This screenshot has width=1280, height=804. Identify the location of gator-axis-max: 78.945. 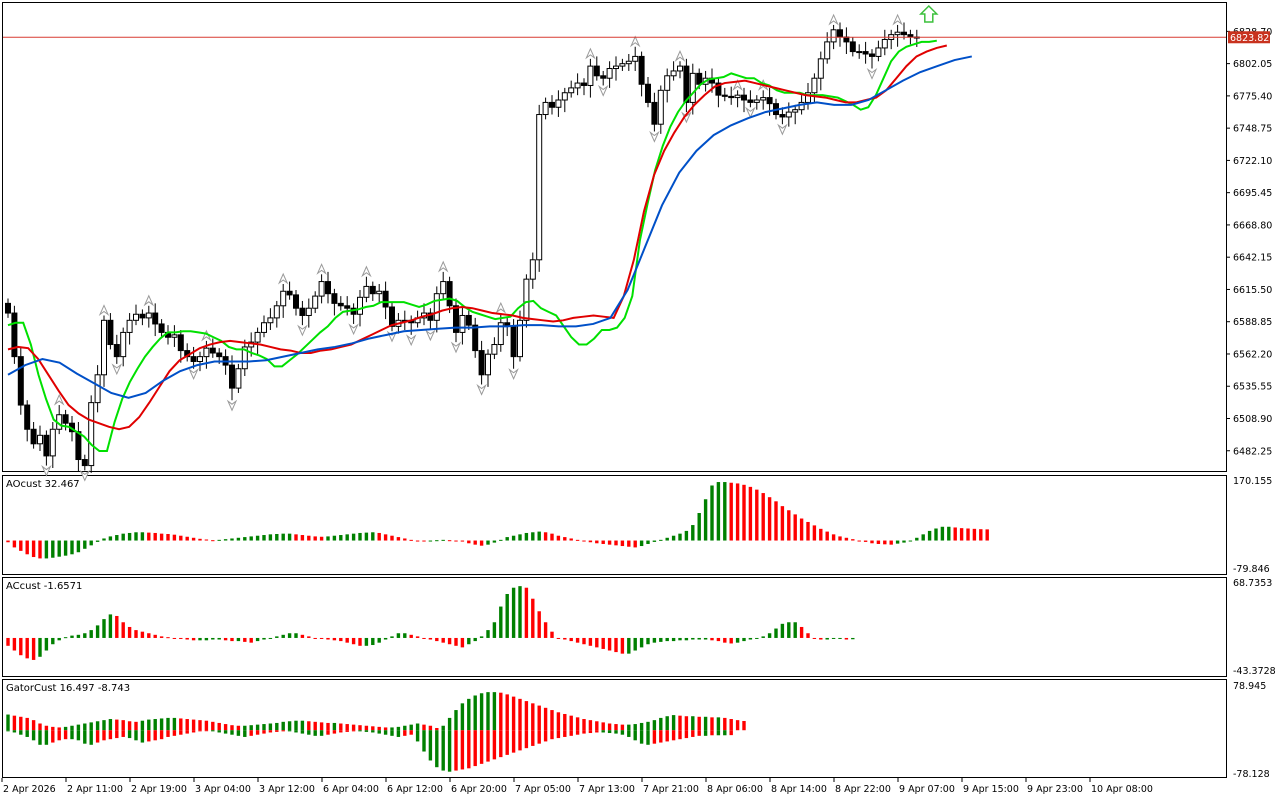
(1249, 686).